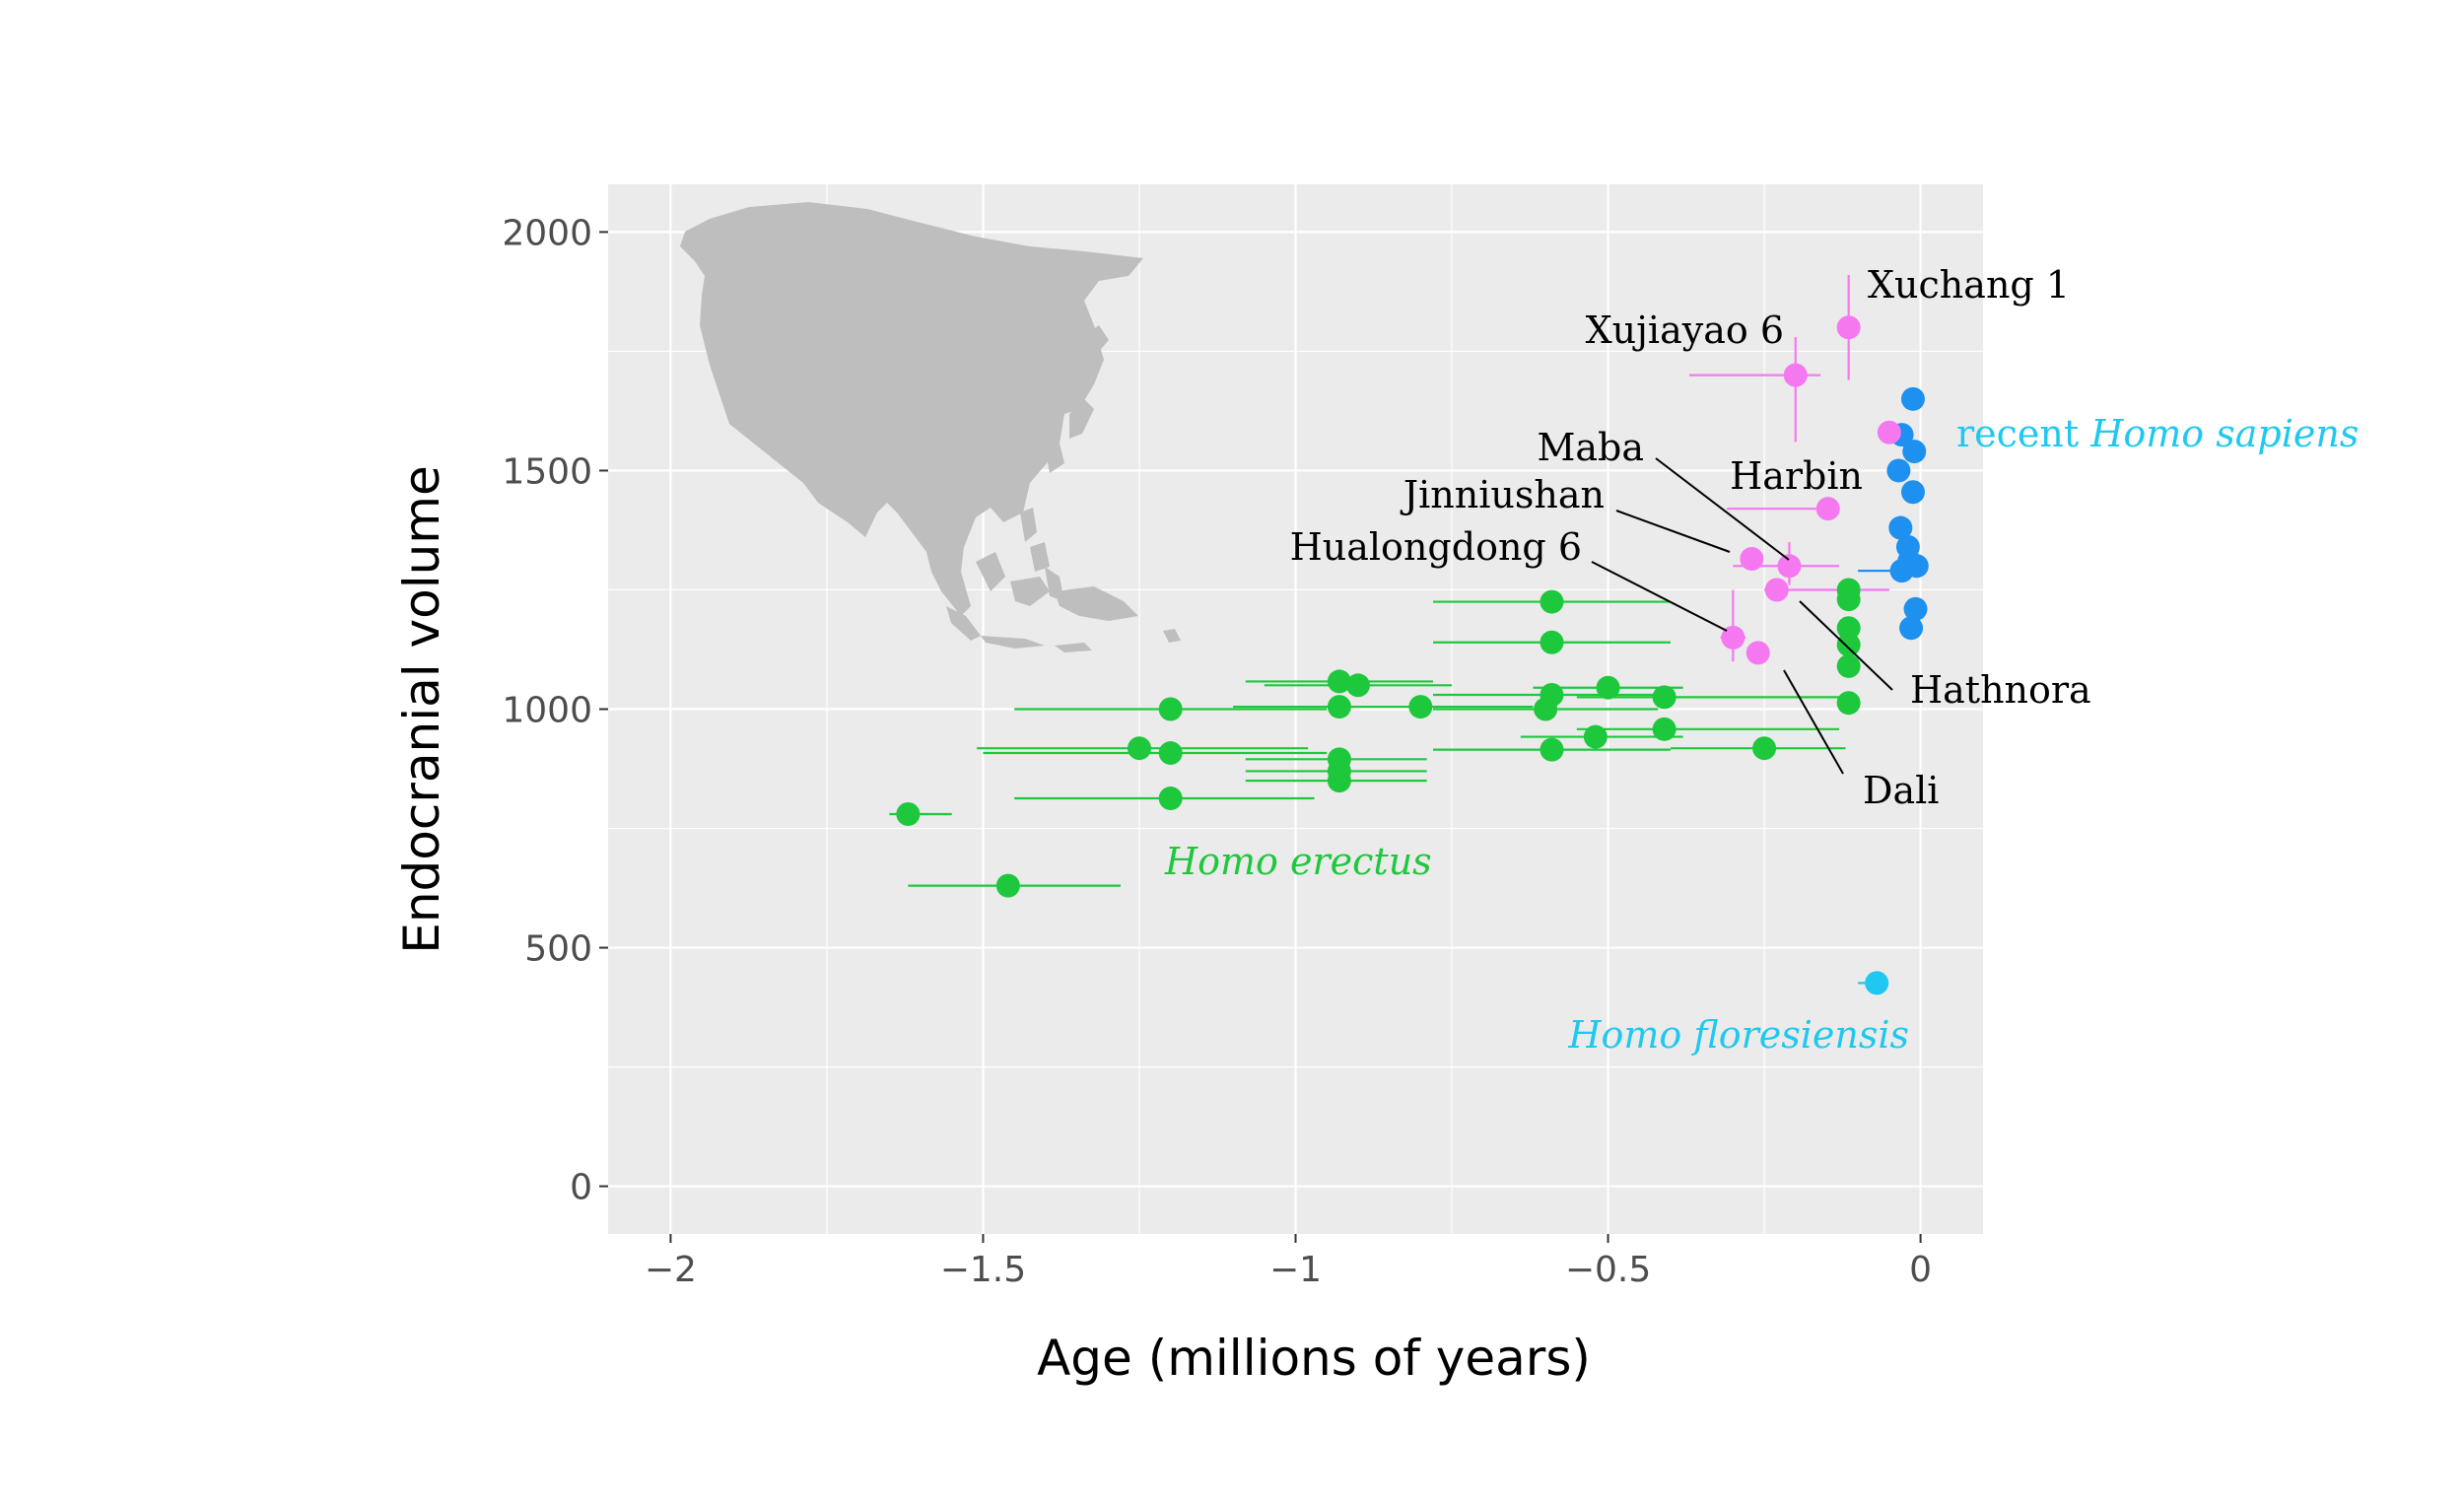 Image resolution: width=2464 pixels, height=1505 pixels. I want to click on x-tick-label: −1, so click(1295, 1270).